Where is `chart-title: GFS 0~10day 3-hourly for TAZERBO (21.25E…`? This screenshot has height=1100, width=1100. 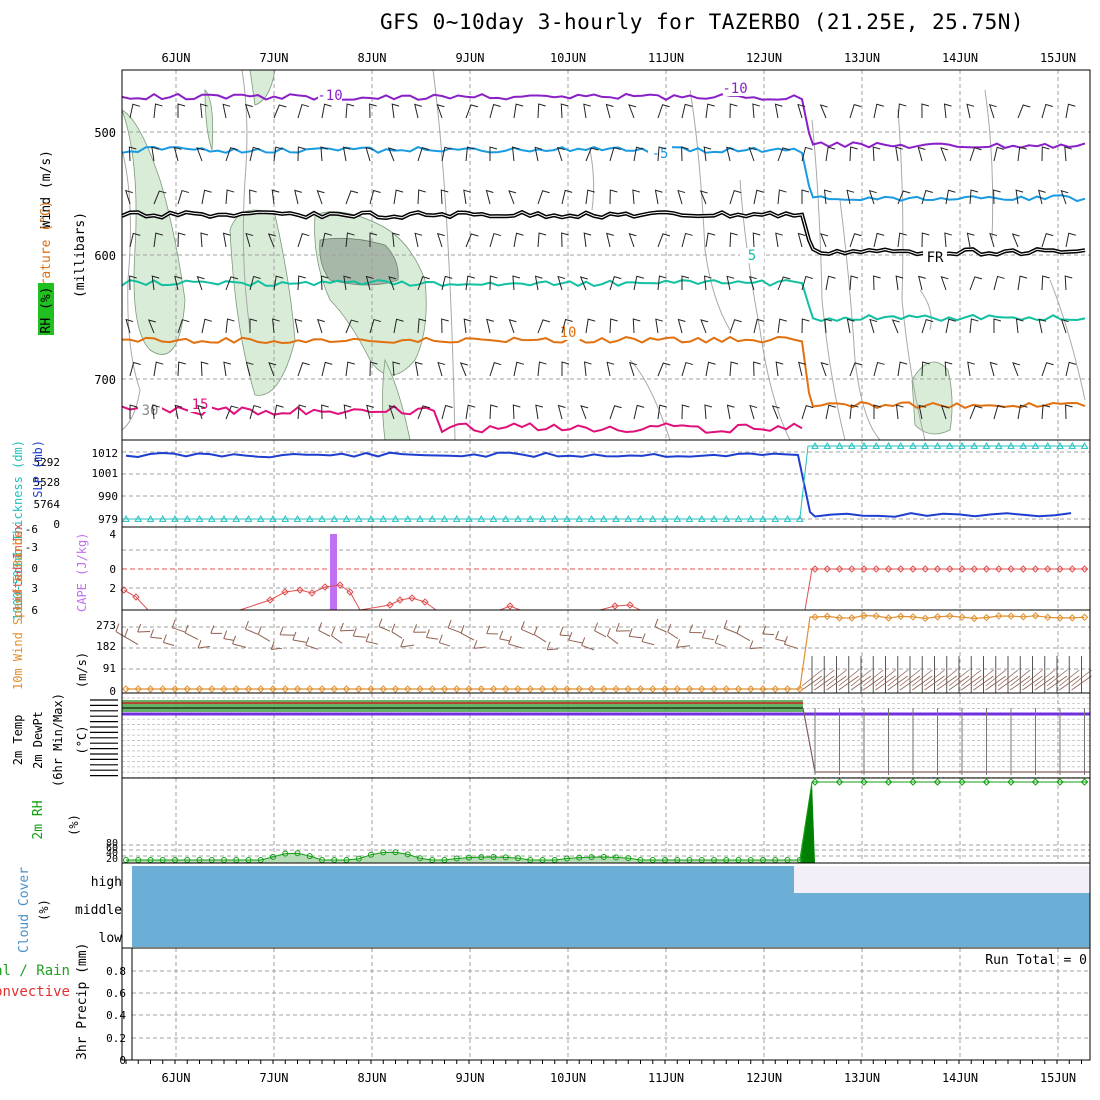
chart-title: GFS 0~10day 3-hourly for TAZERBO (21.25E… is located at coordinates (702, 22).